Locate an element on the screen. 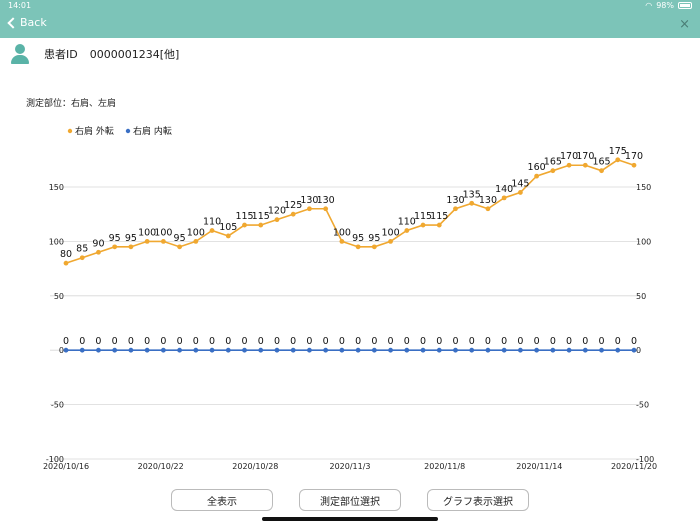  data-label: 175 is located at coordinates (618, 151).